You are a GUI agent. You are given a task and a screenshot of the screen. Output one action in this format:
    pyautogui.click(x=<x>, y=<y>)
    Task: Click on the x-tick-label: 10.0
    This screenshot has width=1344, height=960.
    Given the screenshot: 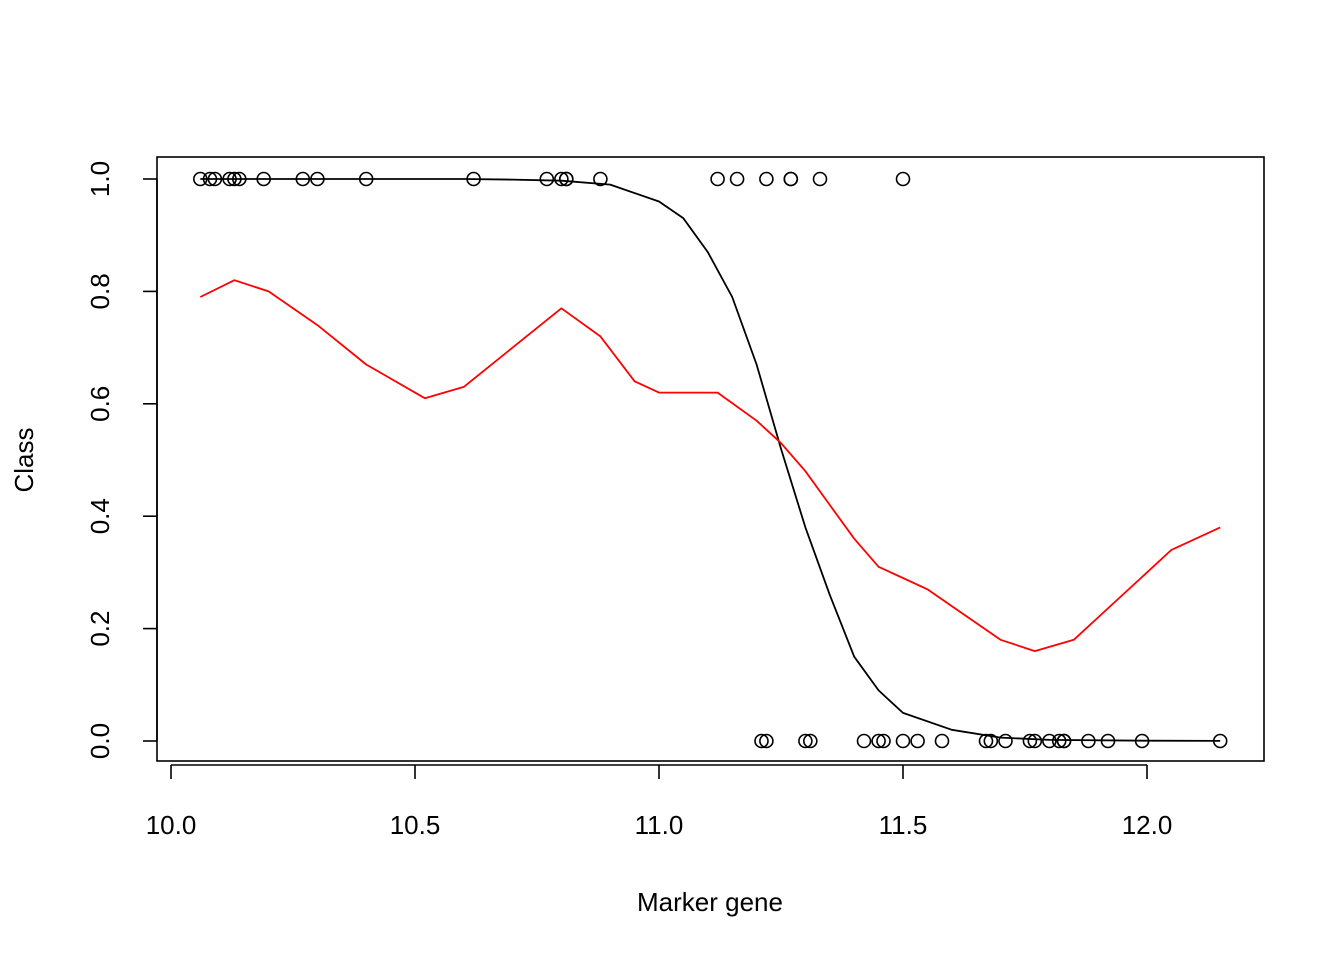 What is the action you would take?
    pyautogui.click(x=171, y=825)
    